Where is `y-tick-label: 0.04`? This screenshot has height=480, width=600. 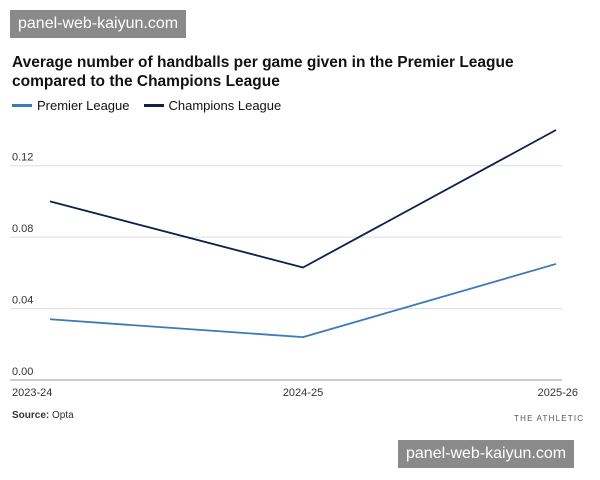 y-tick-label: 0.04 is located at coordinates (22, 301).